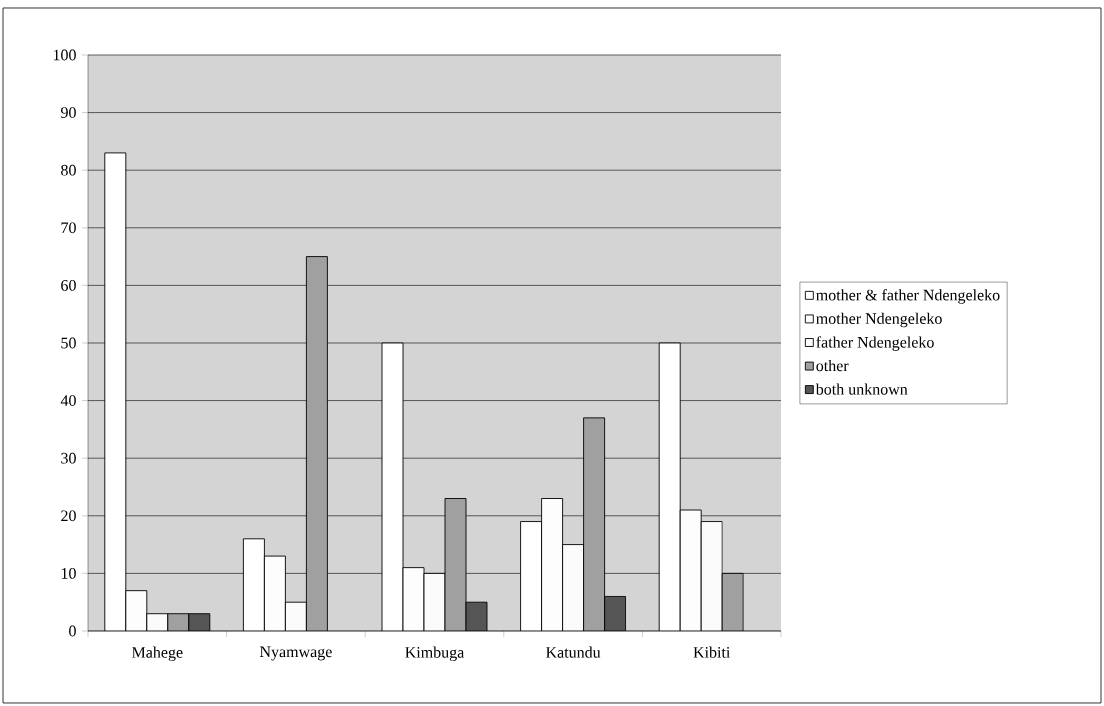  What do you see at coordinates (68, 516) in the screenshot?
I see `y-tick-label: 20` at bounding box center [68, 516].